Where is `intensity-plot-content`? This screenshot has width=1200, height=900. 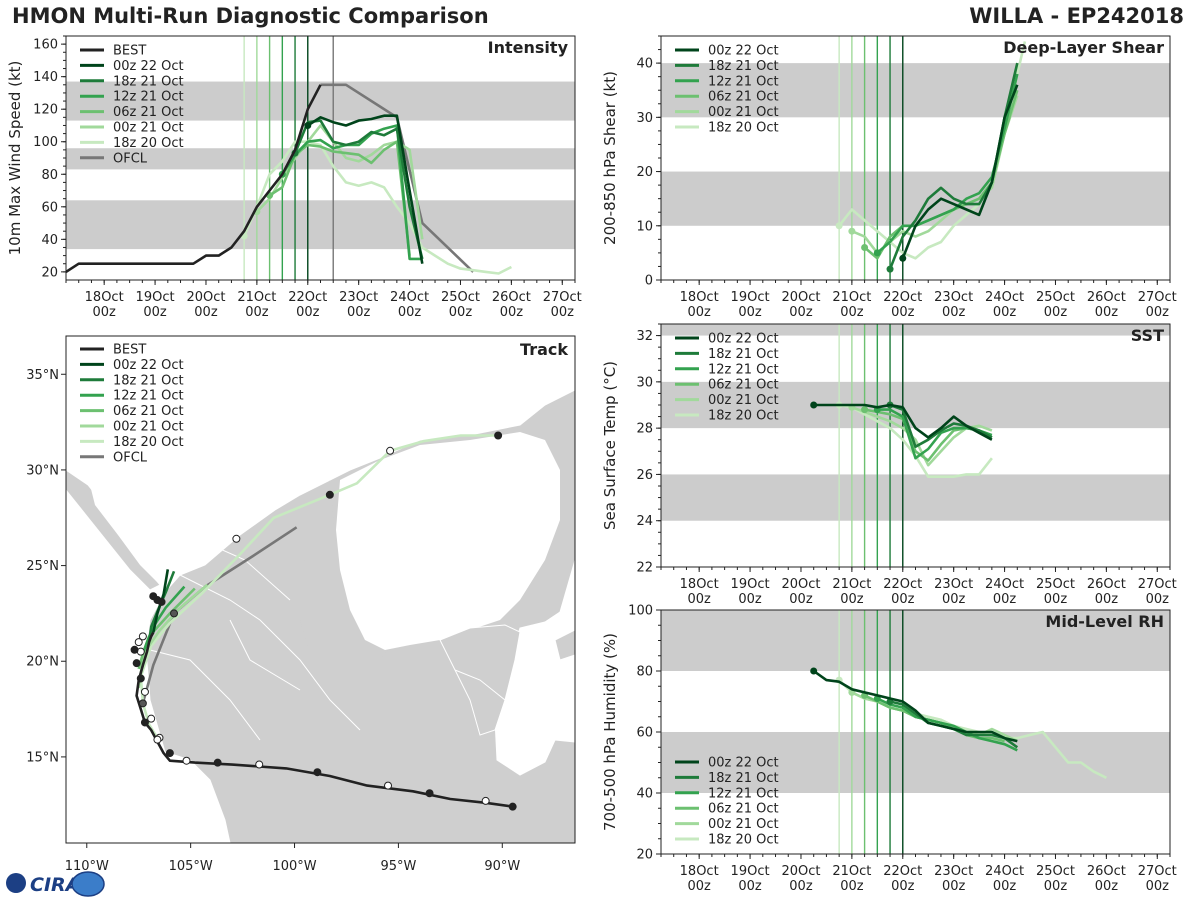 intensity-plot-content is located at coordinates (320, 158).